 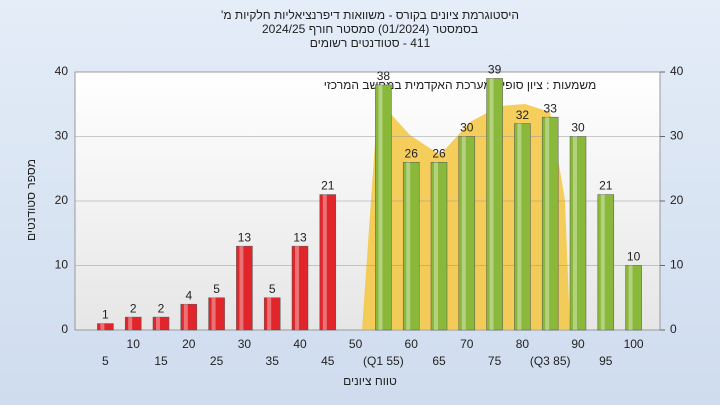 I want to click on y-tick-label: 0, so click(x=64, y=329).